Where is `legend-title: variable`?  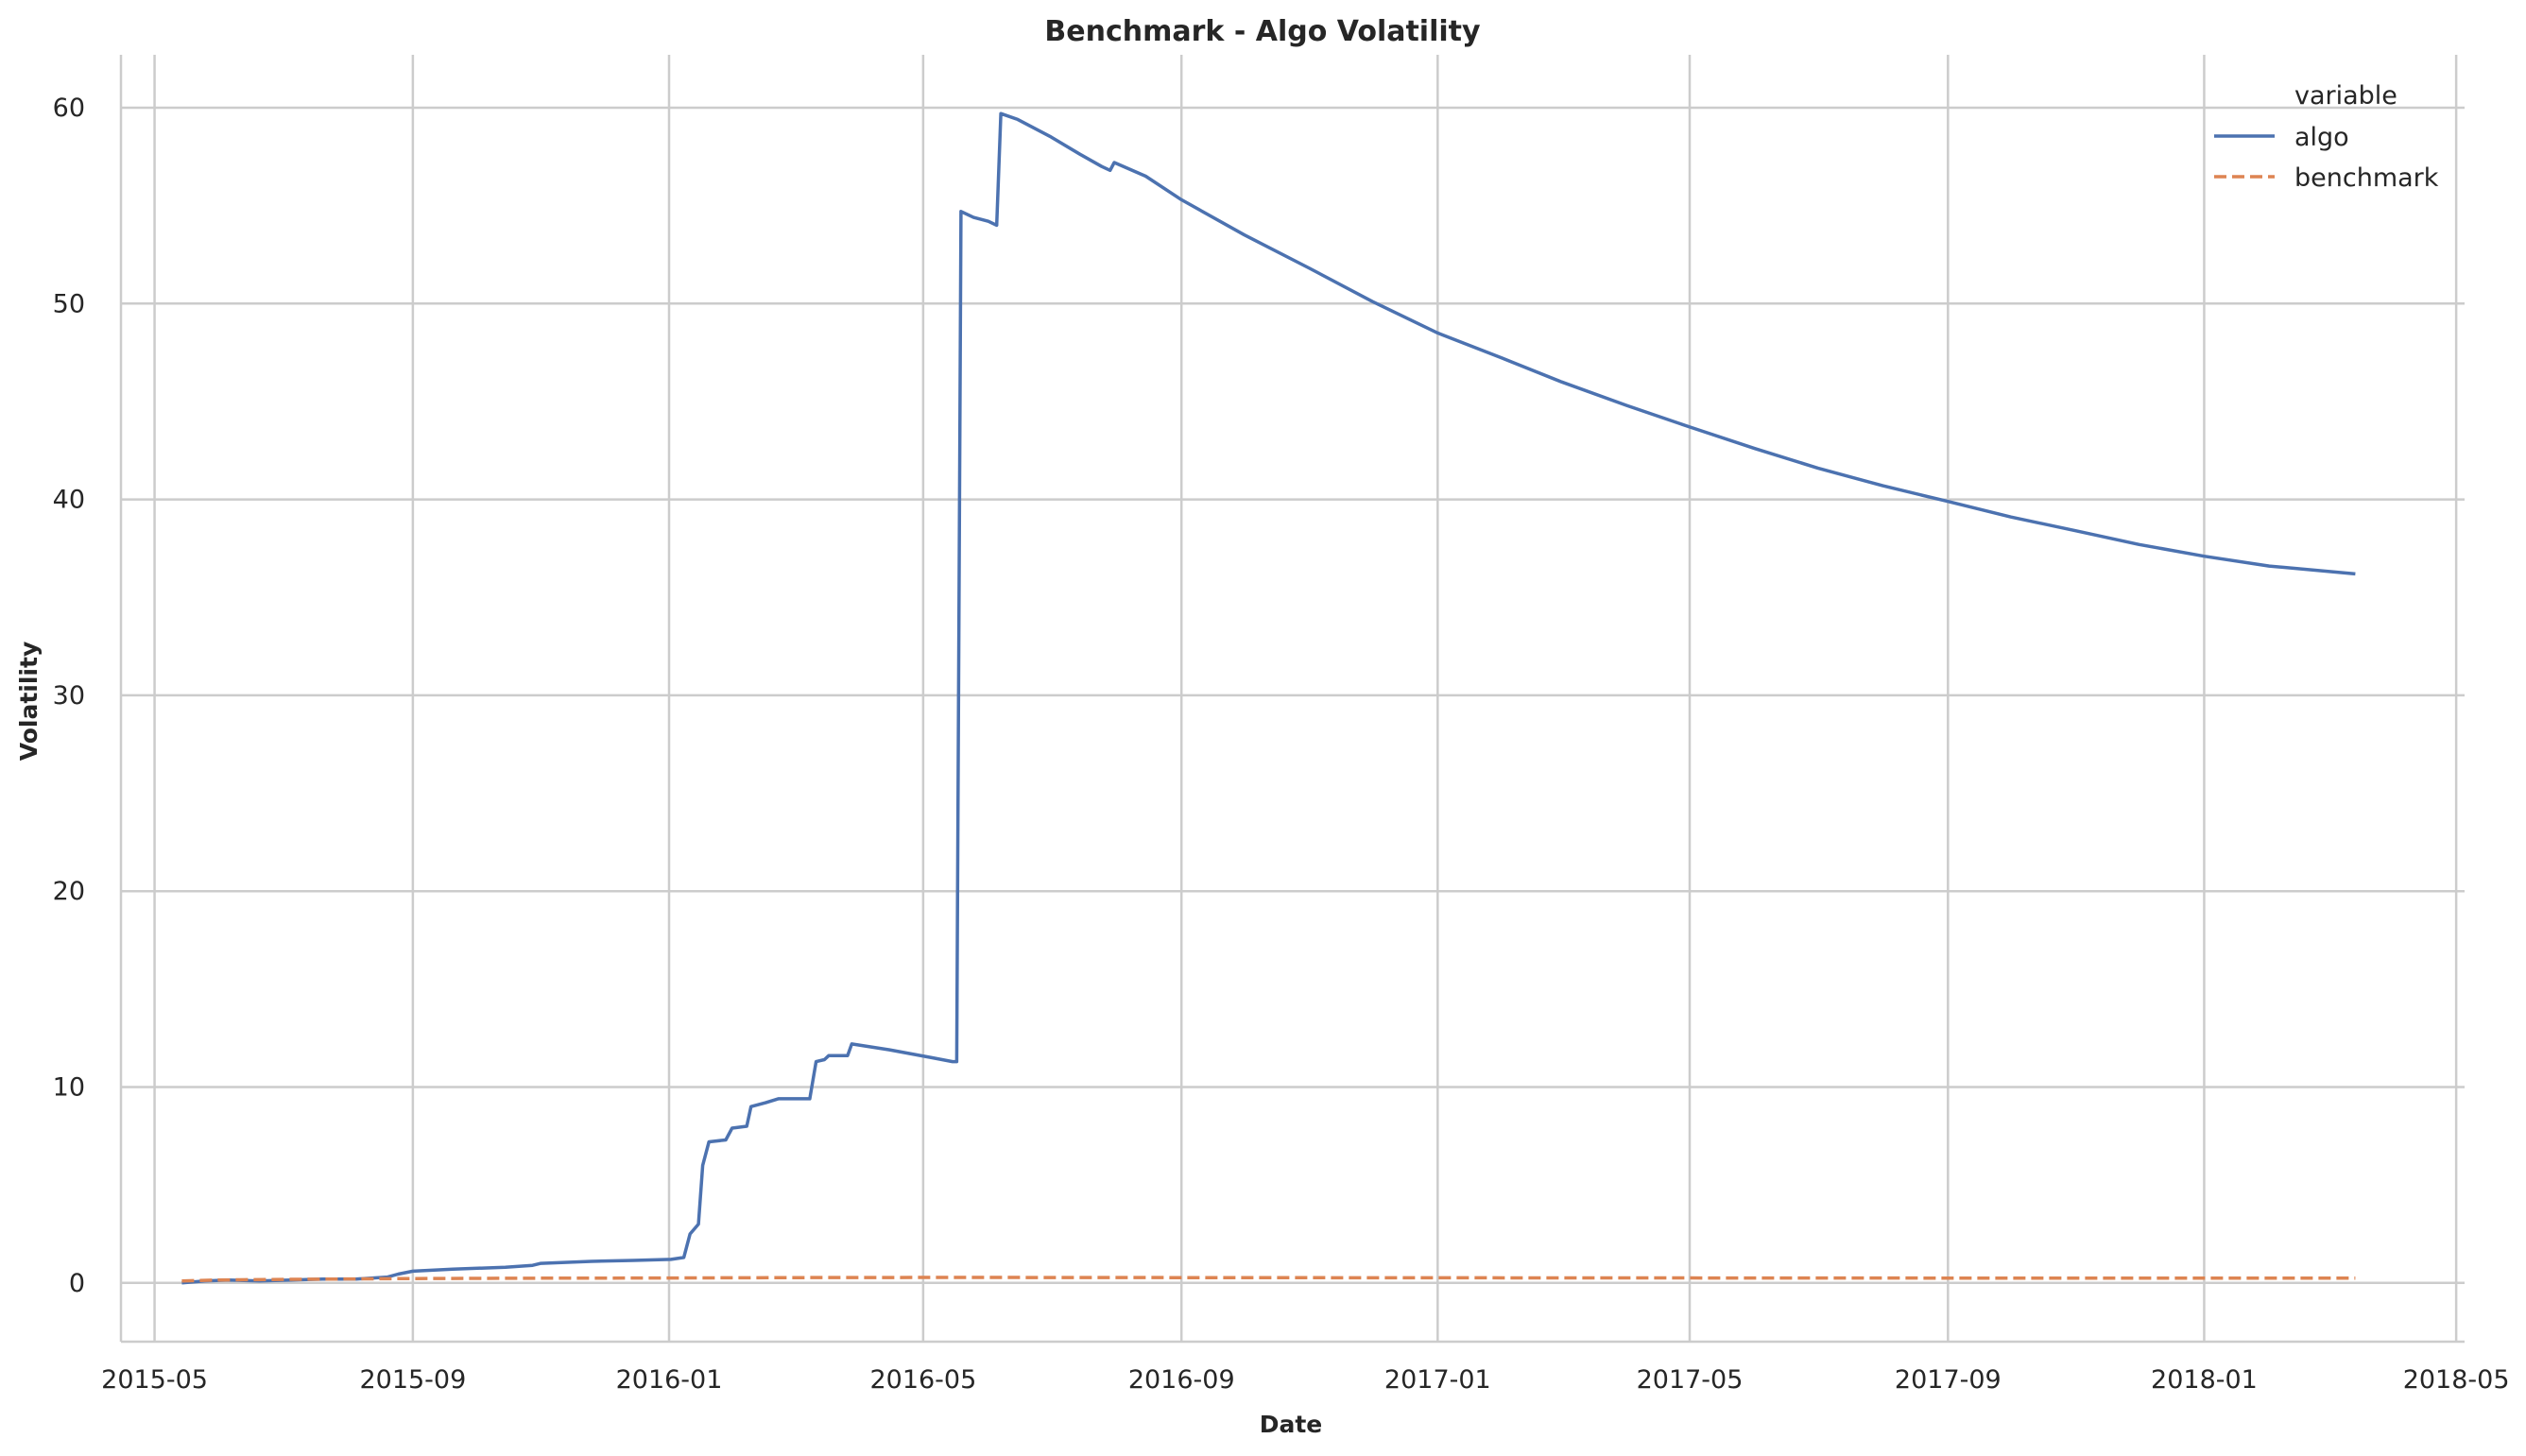
legend-title: variable is located at coordinates (2345, 96).